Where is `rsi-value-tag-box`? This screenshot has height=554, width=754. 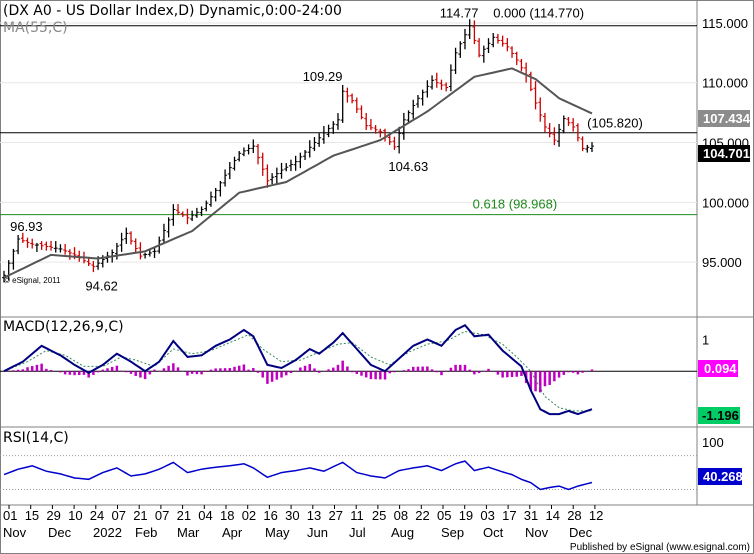 rsi-value-tag-box is located at coordinates (720, 476).